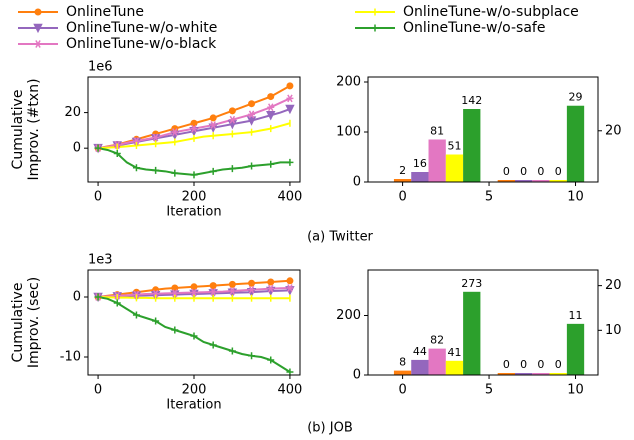 The width and height of the screenshot is (634, 440). What do you see at coordinates (454, 146) in the screenshot?
I see `bar-value-label: 51` at bounding box center [454, 146].